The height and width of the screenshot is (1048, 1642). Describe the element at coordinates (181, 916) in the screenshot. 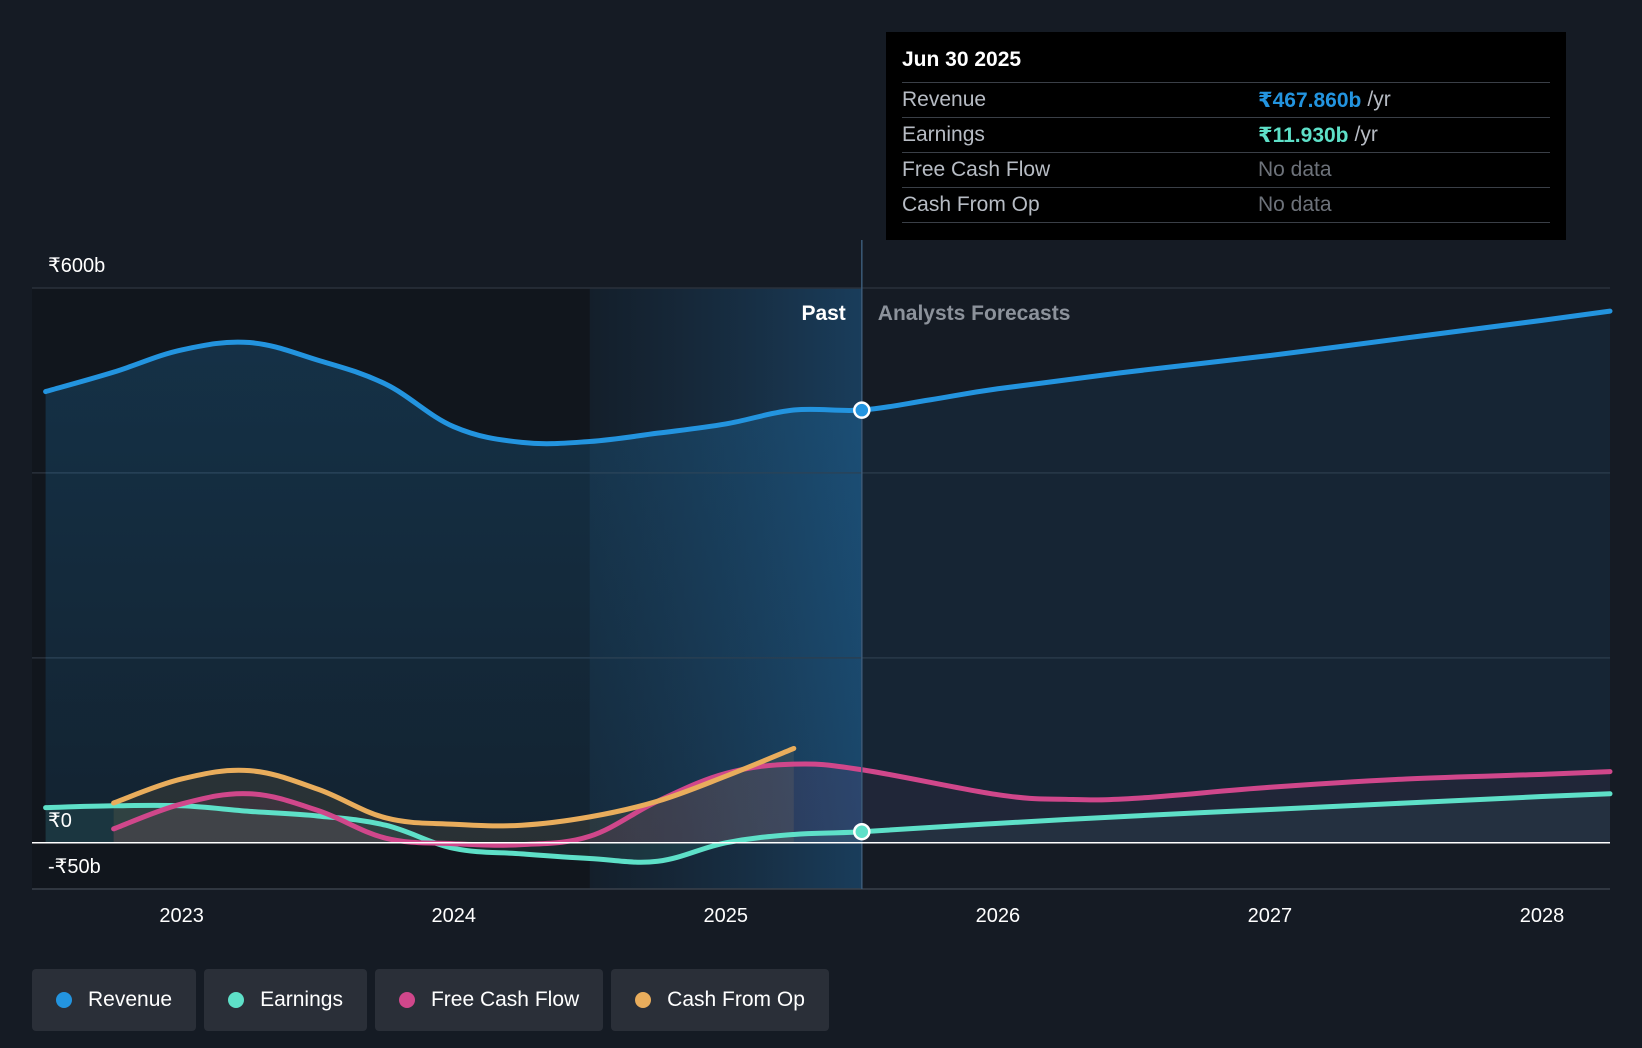

I see `x-tick-label: 2023` at that location.